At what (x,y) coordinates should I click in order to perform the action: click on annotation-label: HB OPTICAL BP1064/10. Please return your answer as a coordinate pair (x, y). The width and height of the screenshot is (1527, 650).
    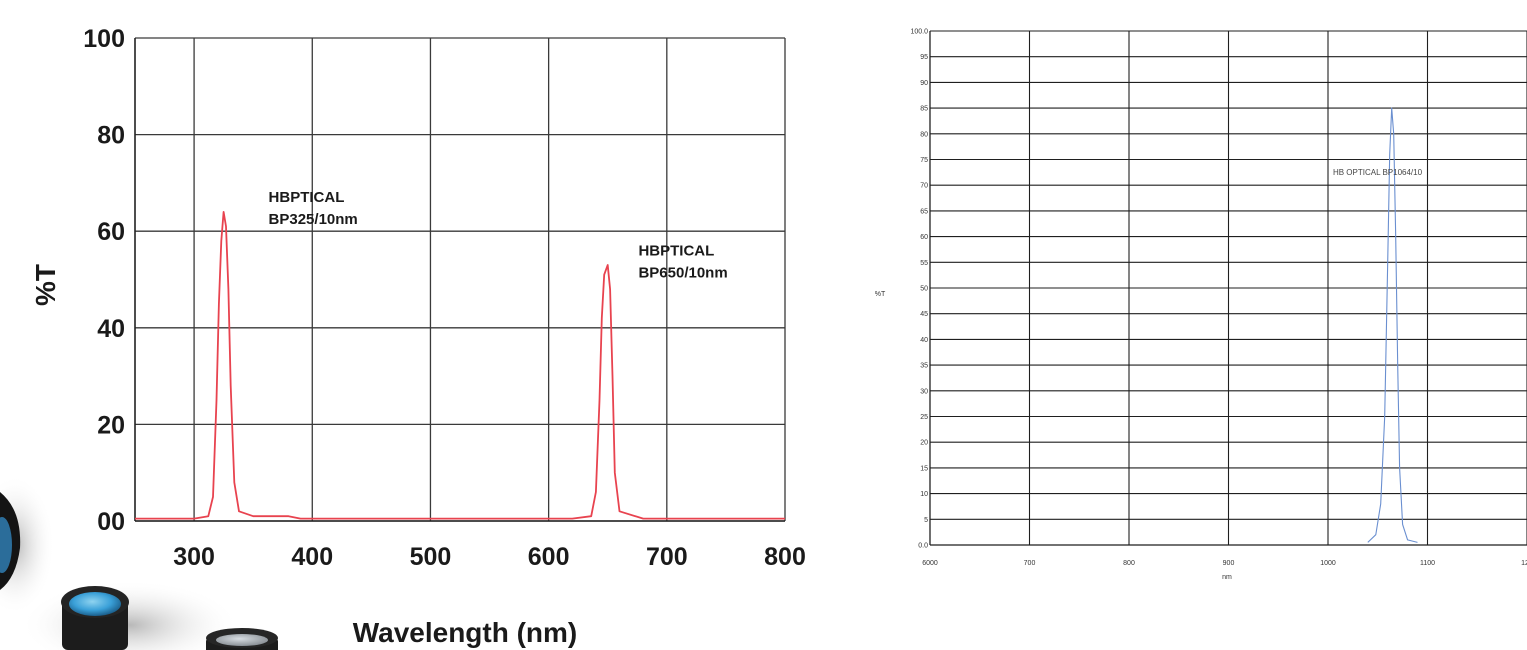
    Looking at the image, I should click on (1378, 172).